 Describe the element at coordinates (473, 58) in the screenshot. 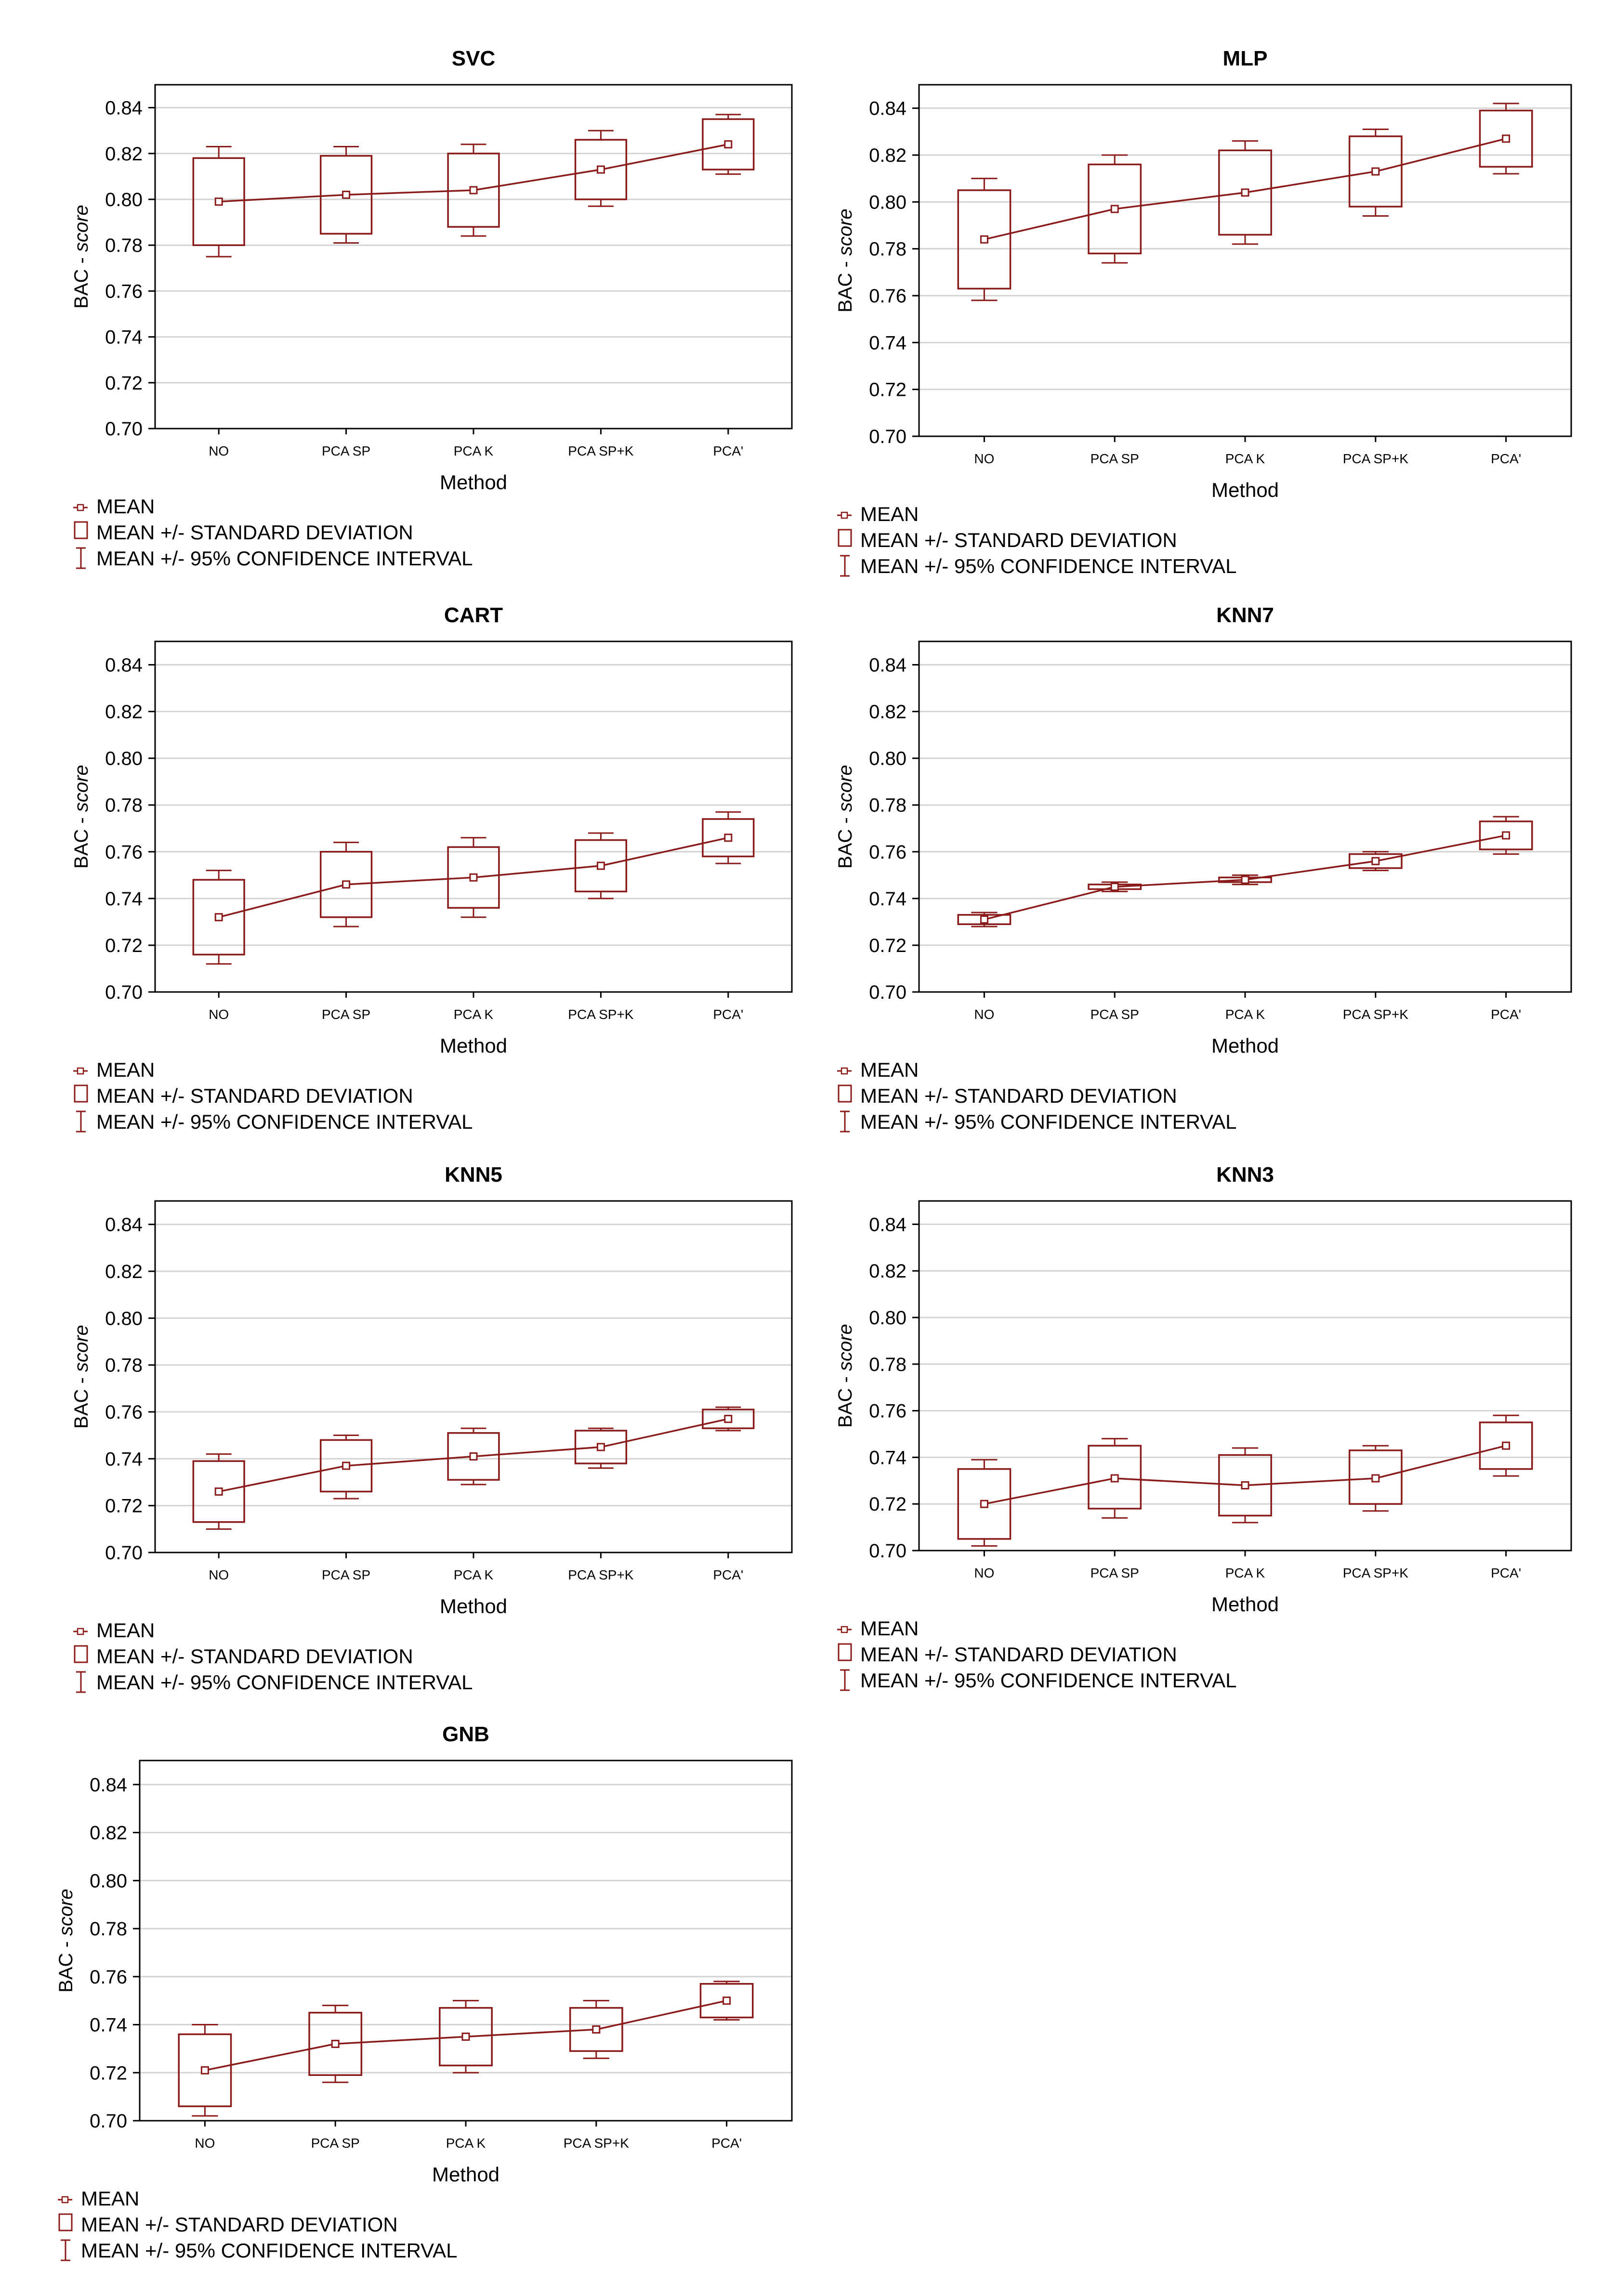

I see `chart-title: SVC` at that location.